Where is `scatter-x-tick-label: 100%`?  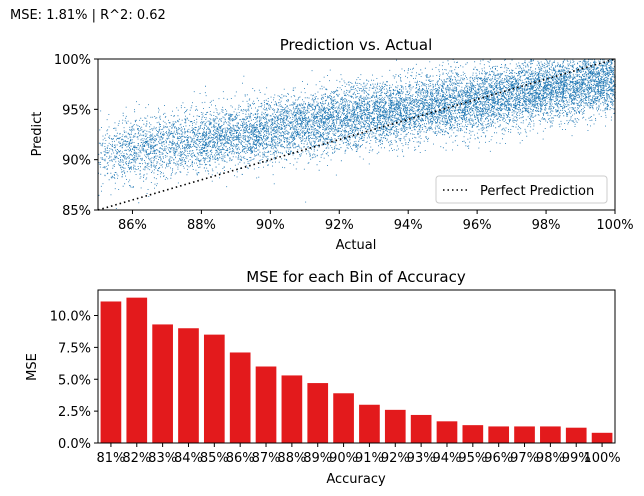 scatter-x-tick-label: 100% is located at coordinates (614, 225).